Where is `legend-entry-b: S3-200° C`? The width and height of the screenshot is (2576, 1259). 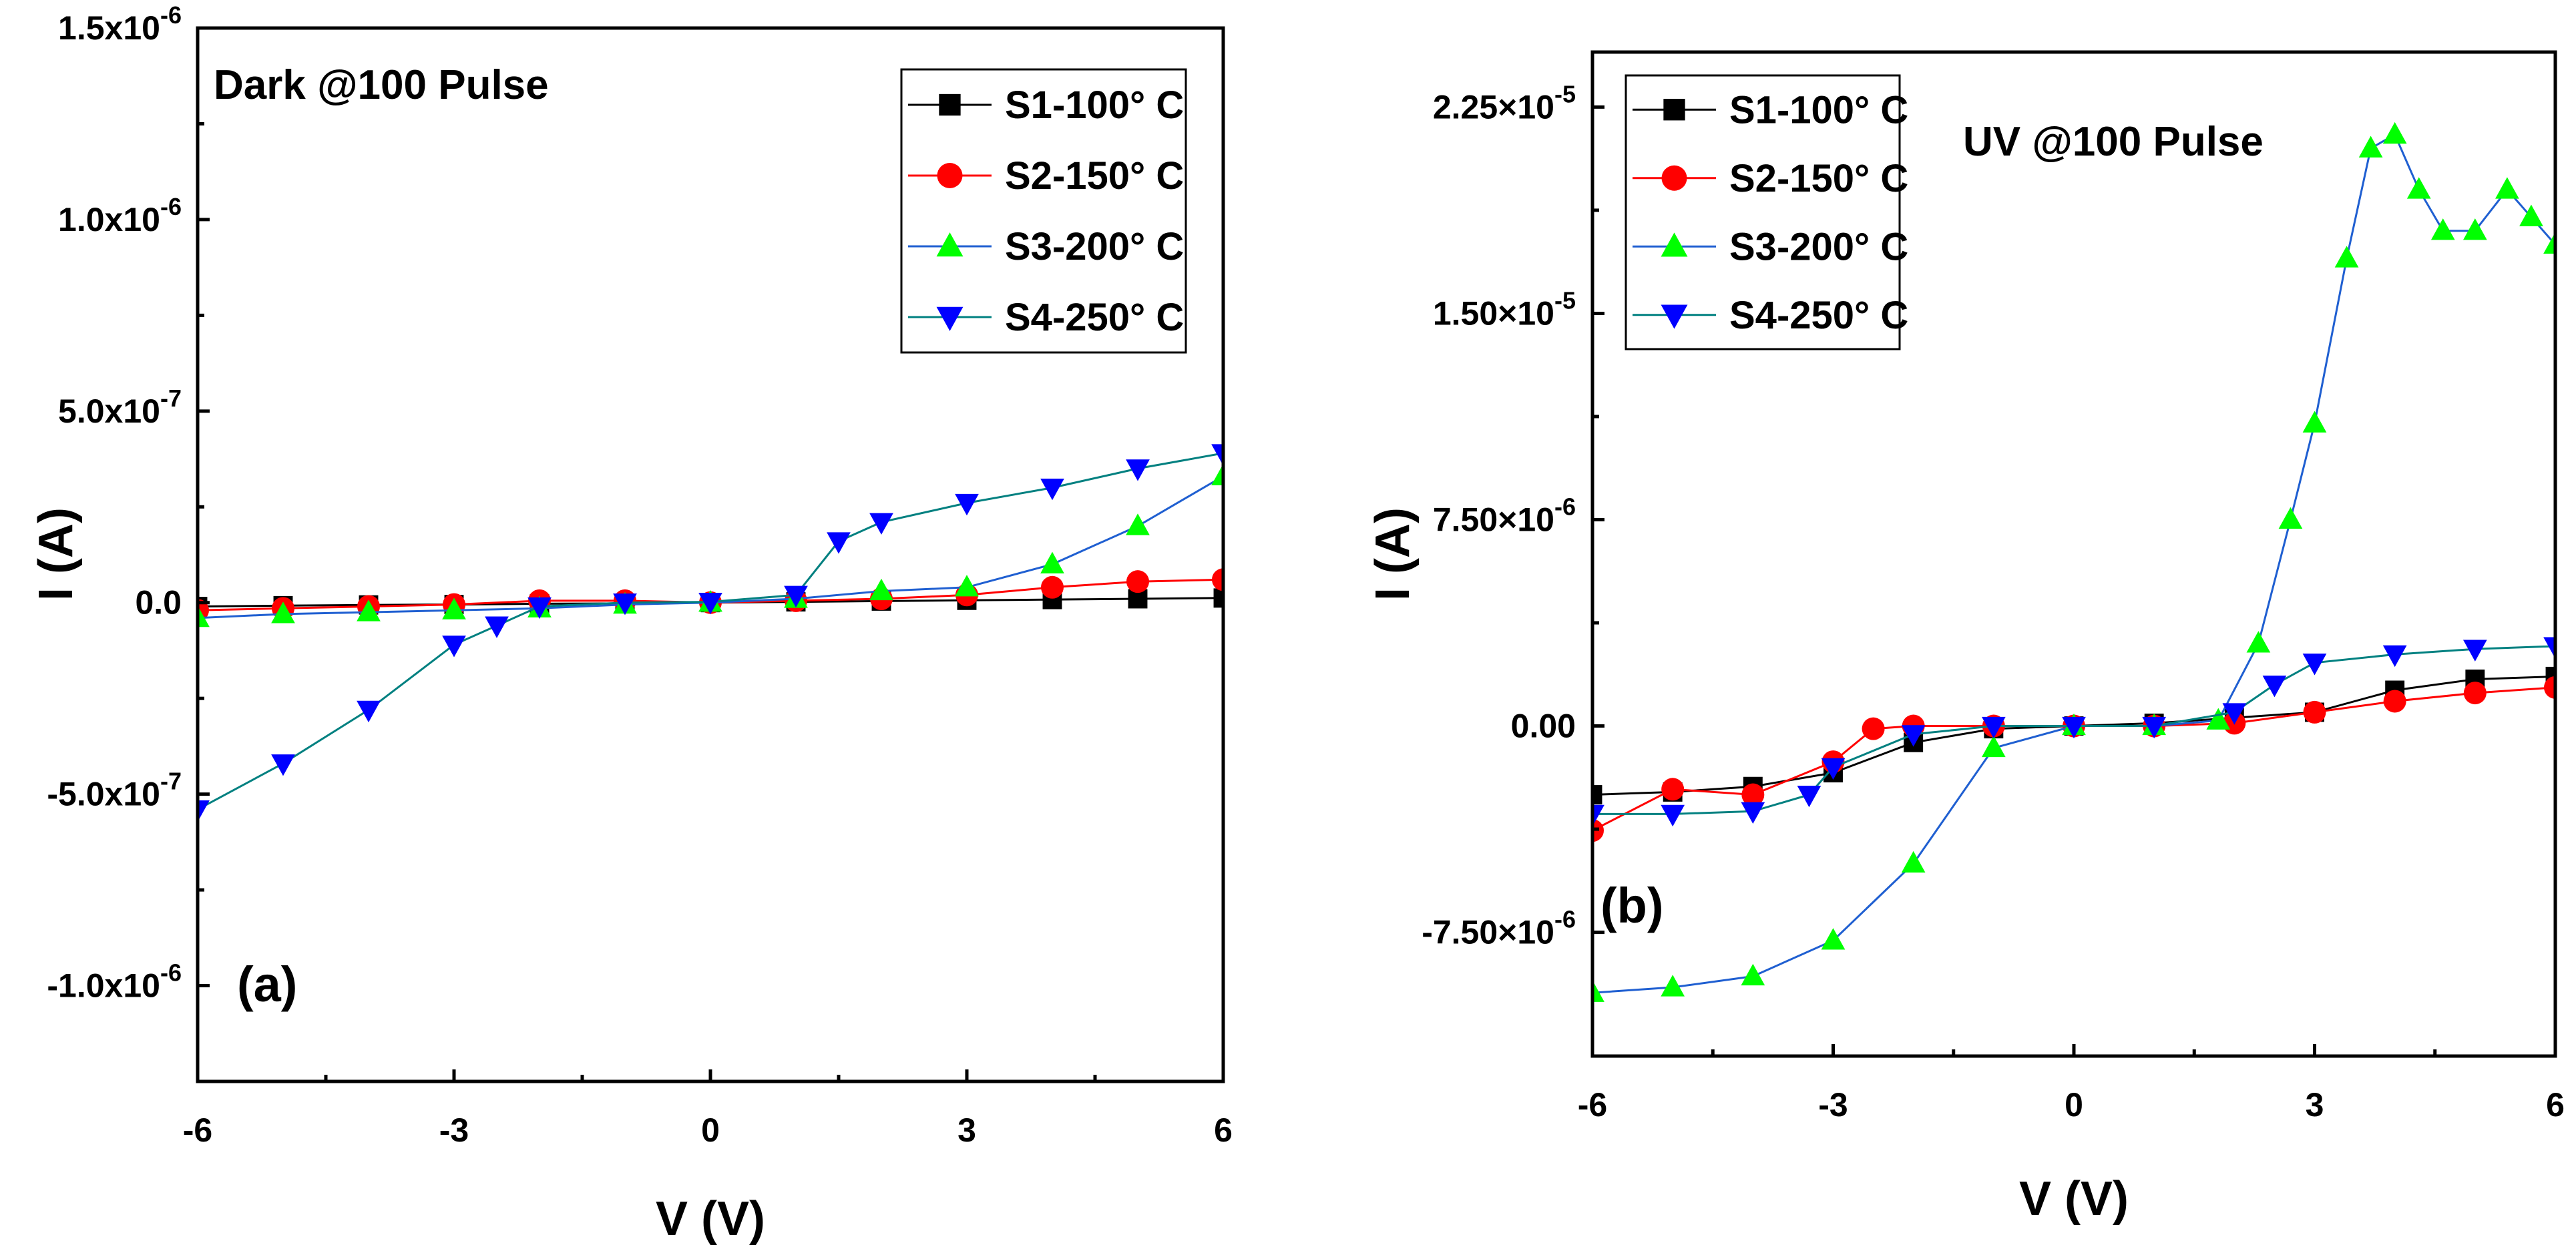
legend-entry-b: S3-200° C is located at coordinates (1818, 246).